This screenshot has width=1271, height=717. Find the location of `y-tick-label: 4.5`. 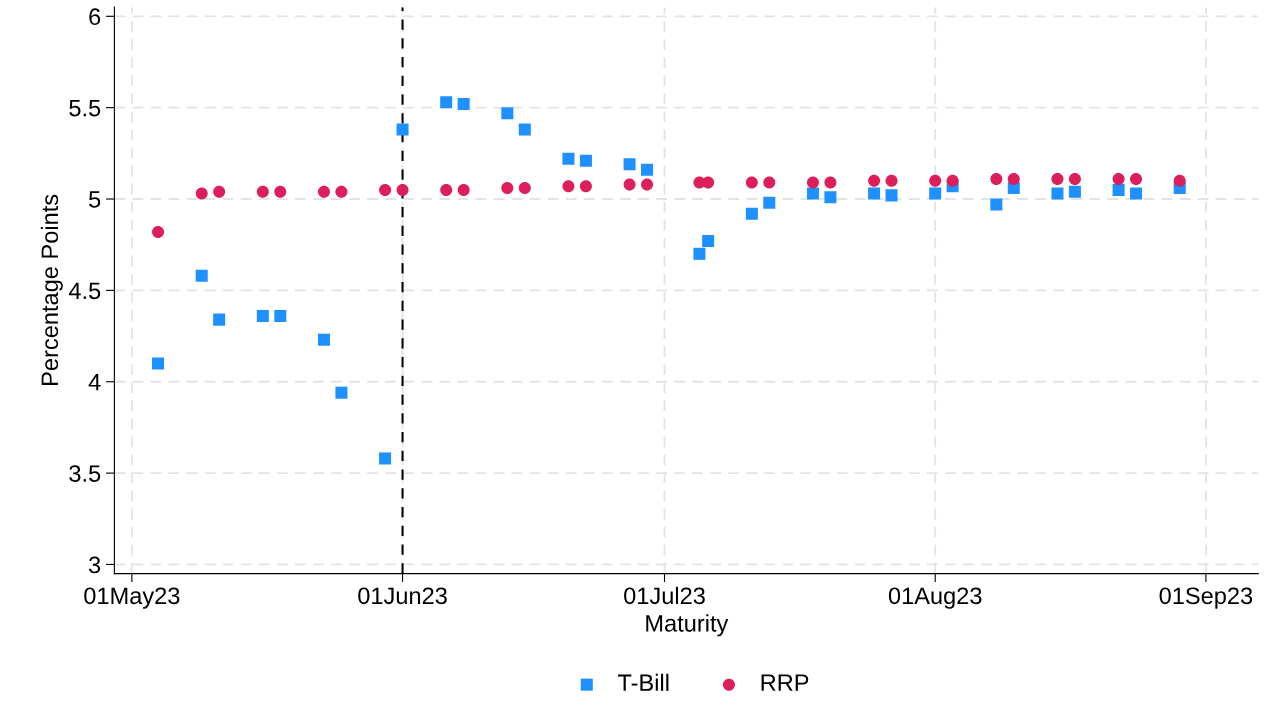

y-tick-label: 4.5 is located at coordinates (84, 291).